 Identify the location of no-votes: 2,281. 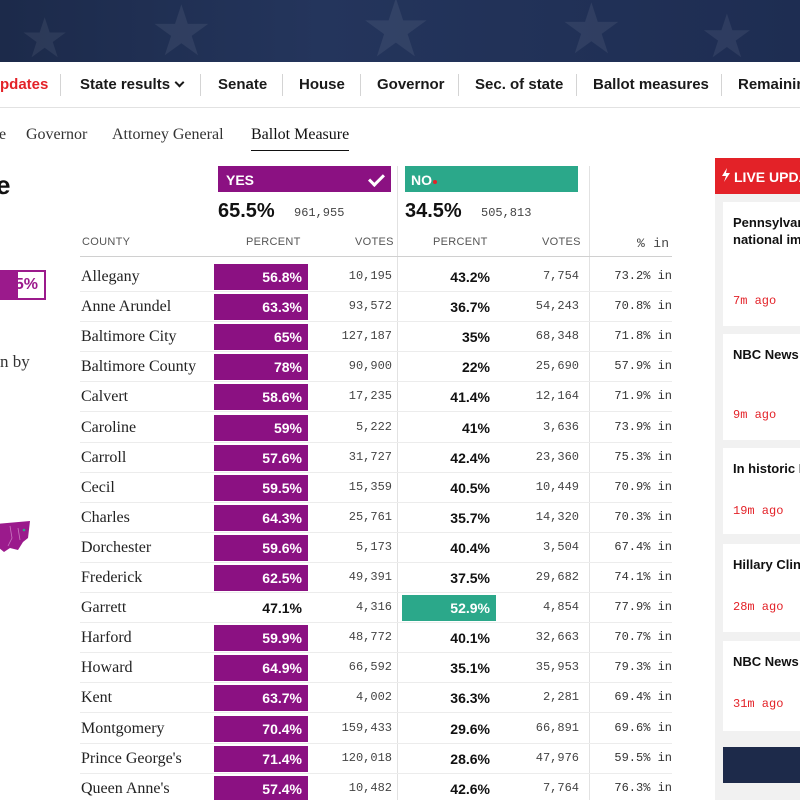
(560, 697).